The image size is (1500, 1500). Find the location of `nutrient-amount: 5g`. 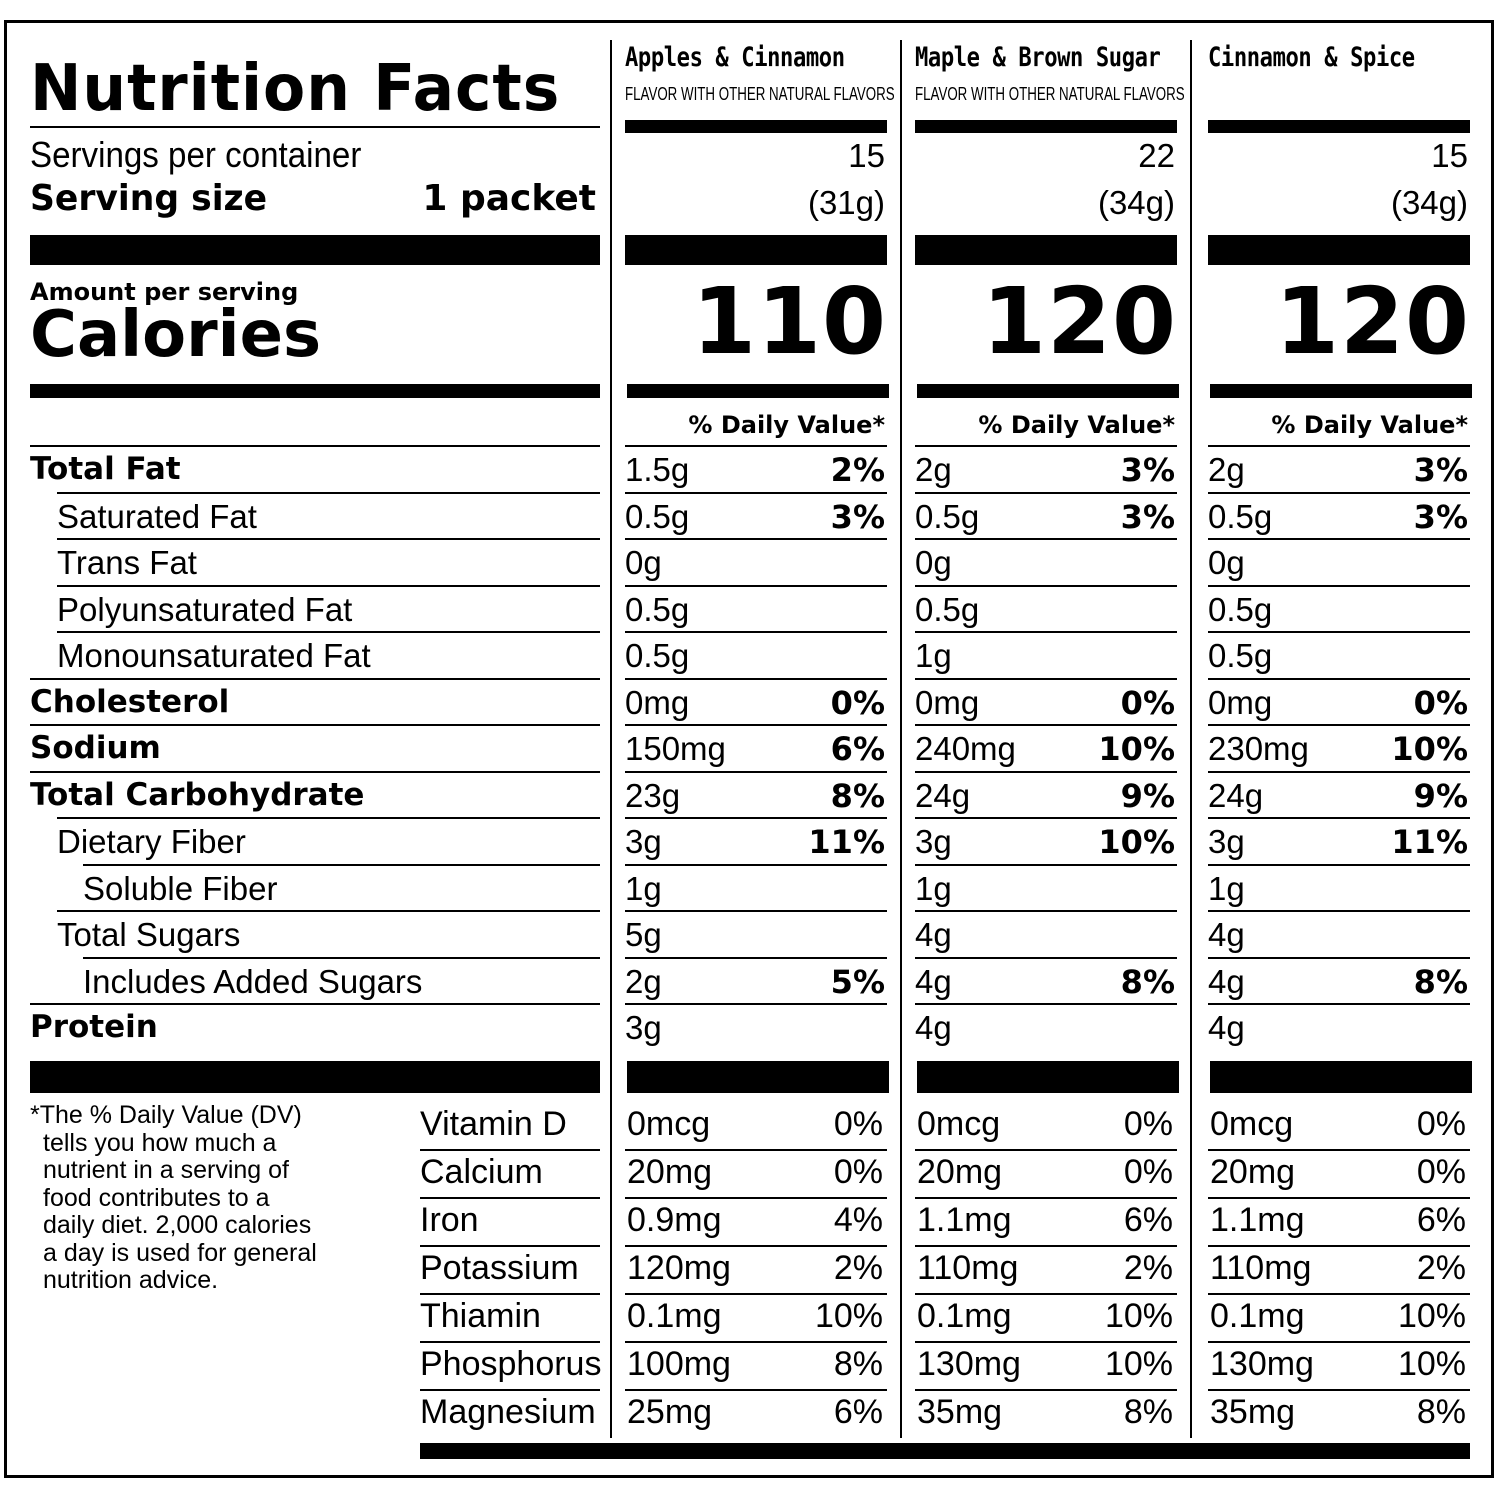

nutrient-amount: 5g is located at coordinates (643, 934).